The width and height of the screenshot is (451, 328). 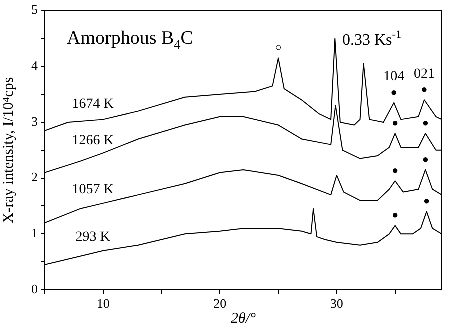 What do you see at coordinates (394, 77) in the screenshot?
I see `annotation: 104` at bounding box center [394, 77].